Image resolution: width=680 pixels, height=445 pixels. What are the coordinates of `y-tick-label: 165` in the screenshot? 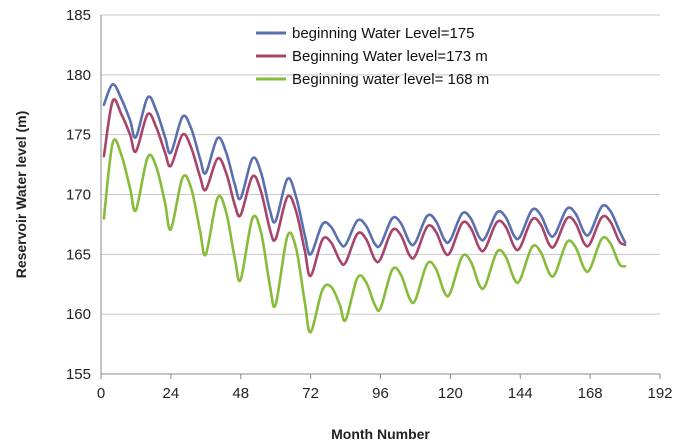 It's located at (78, 254).